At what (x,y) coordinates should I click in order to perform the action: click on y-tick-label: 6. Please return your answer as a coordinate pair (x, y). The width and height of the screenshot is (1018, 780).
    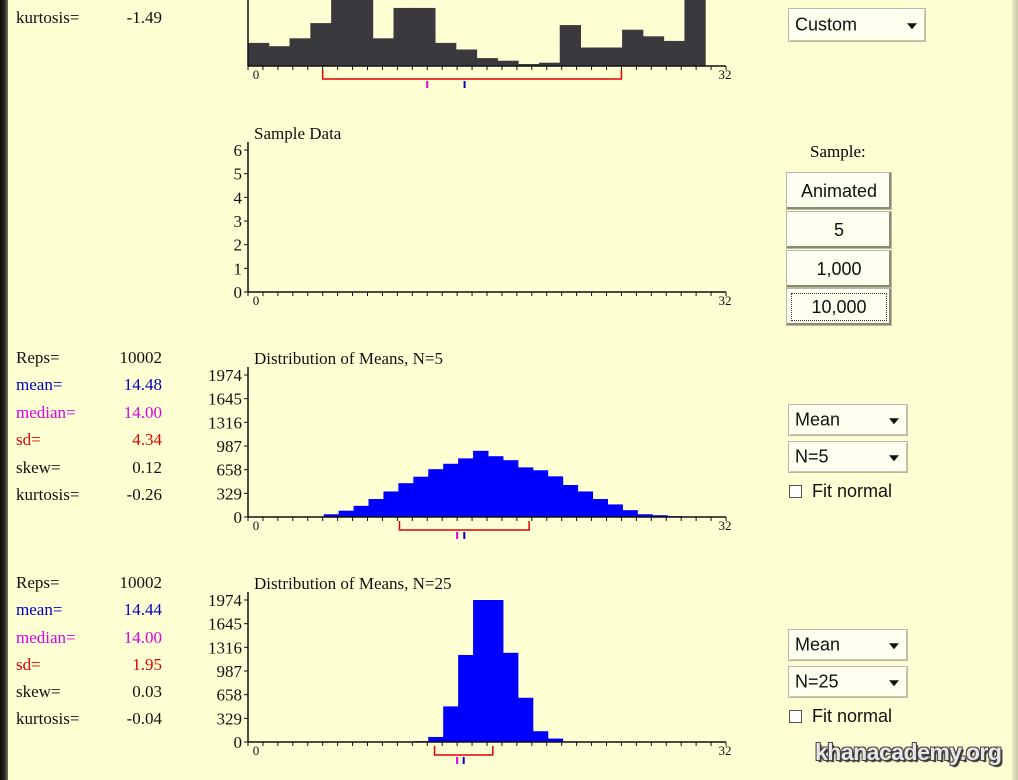
    Looking at the image, I should click on (238, 150).